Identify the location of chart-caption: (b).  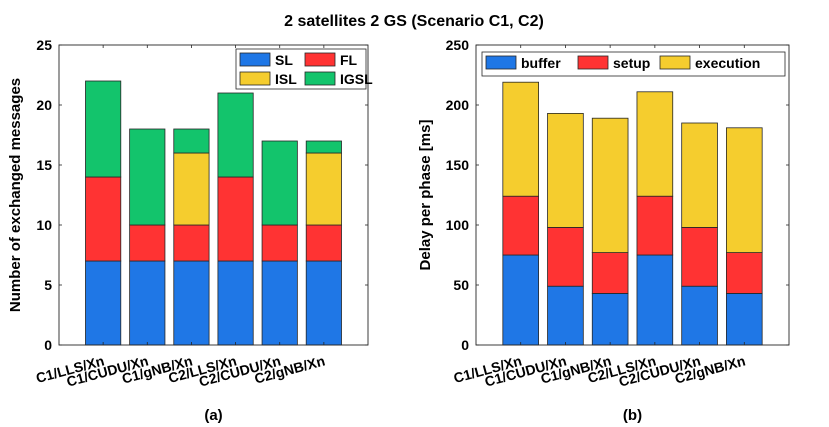
(632, 415).